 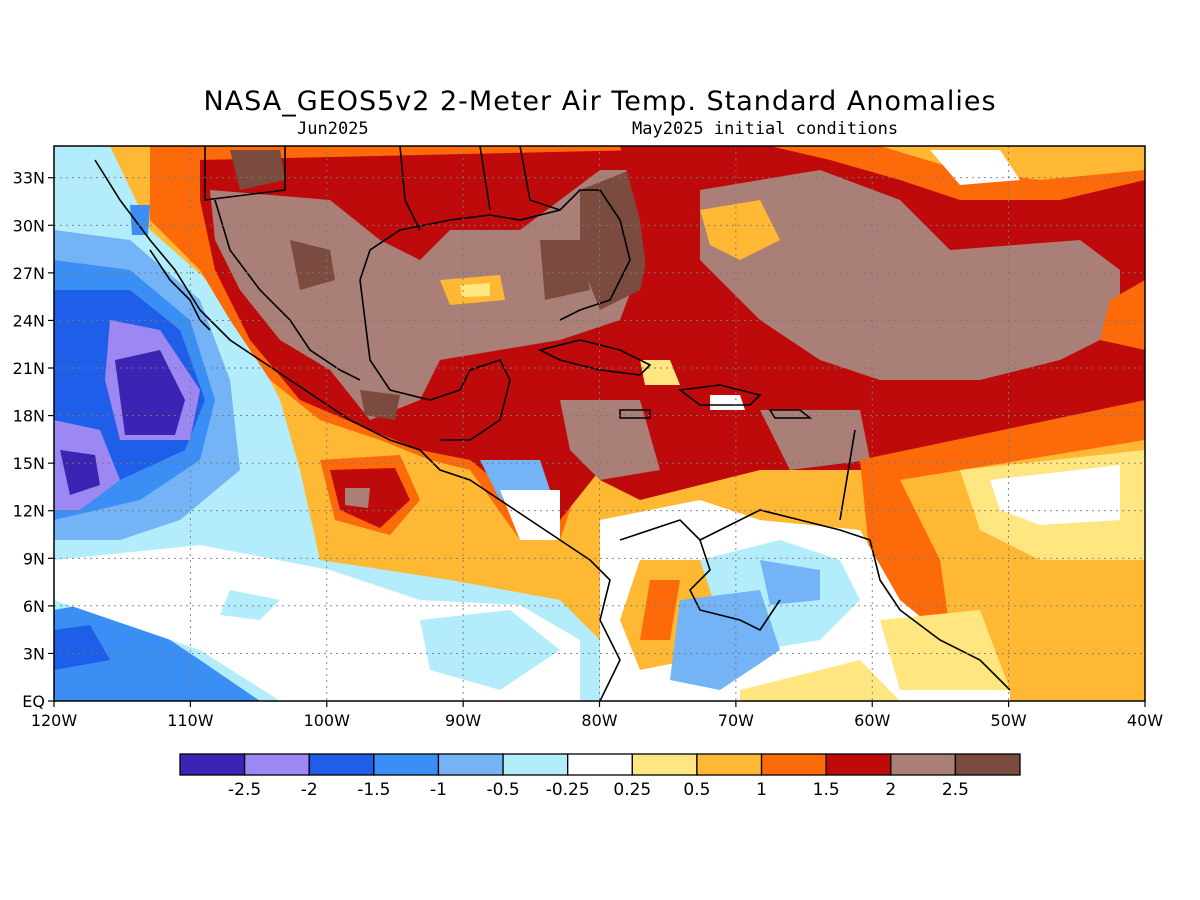 I want to click on colorbar-label: 2, so click(x=890, y=790).